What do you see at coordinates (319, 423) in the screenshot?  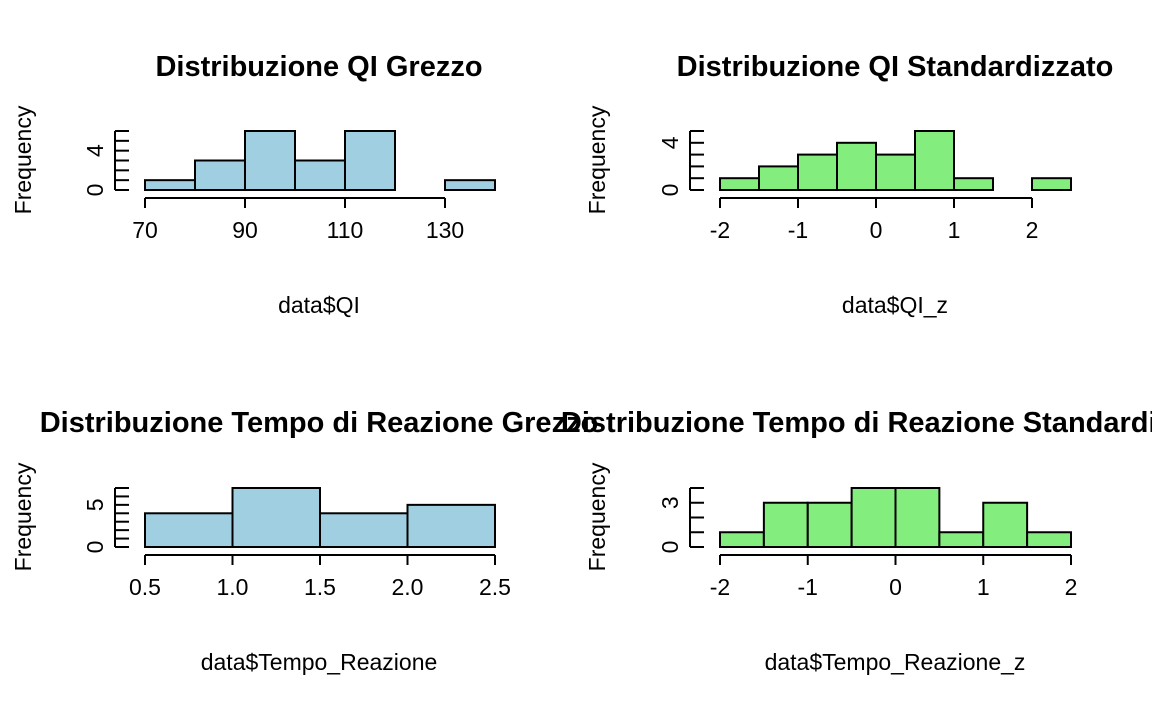 I see `chart-title: Distribuzione Tempo di Reazione Grezzo` at bounding box center [319, 423].